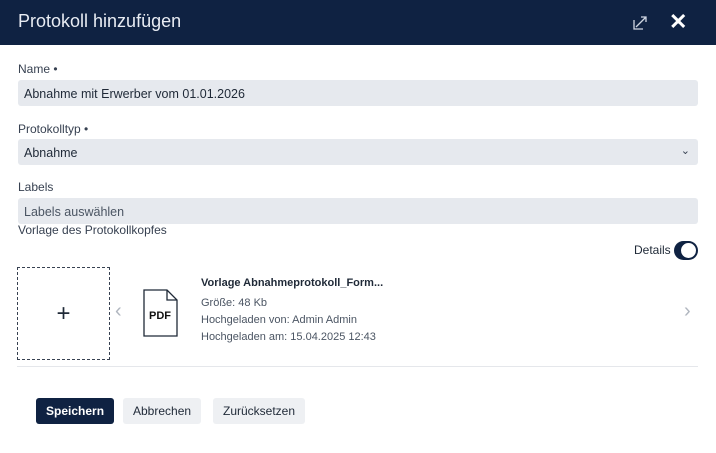  I want to click on name-label: Name •, so click(38, 69).